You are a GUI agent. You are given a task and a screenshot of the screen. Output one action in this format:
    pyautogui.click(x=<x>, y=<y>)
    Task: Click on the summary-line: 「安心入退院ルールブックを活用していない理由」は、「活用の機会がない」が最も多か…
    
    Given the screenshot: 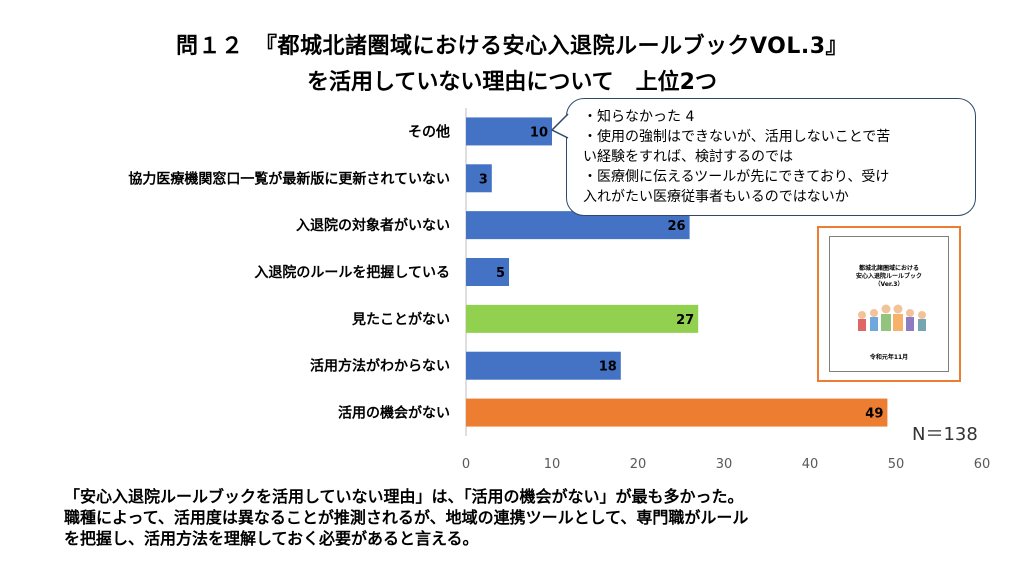 What is the action you would take?
    pyautogui.click(x=404, y=496)
    